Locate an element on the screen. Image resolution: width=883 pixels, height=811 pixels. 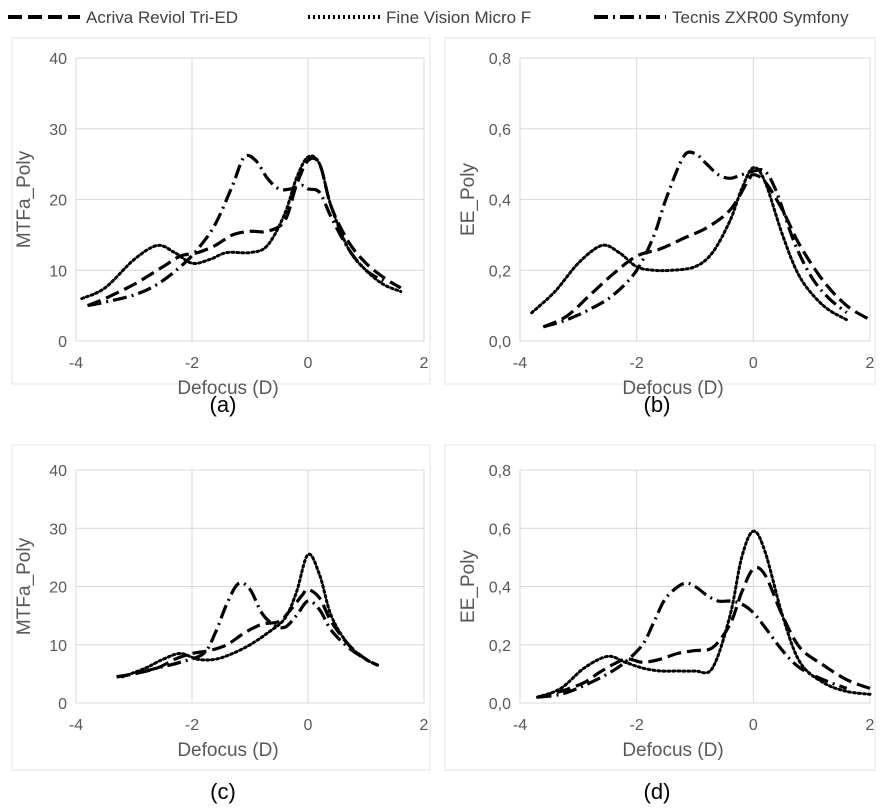
legend-item-0: Acriva Reviol Tri-ED is located at coordinates (123, 17).